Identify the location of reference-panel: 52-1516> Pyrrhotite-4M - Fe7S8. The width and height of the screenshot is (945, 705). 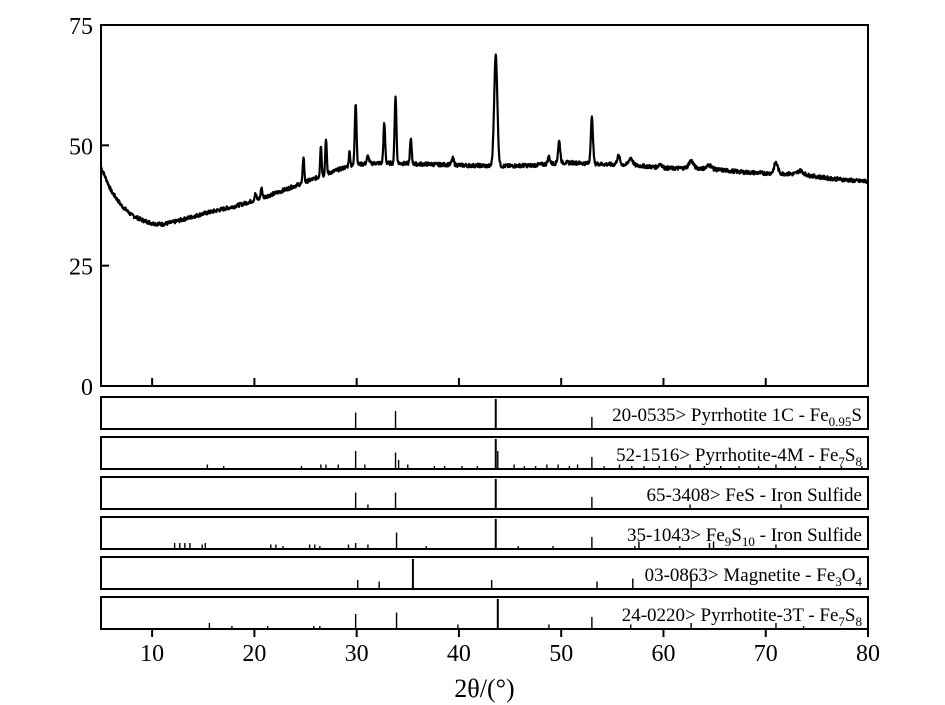
(484, 453).